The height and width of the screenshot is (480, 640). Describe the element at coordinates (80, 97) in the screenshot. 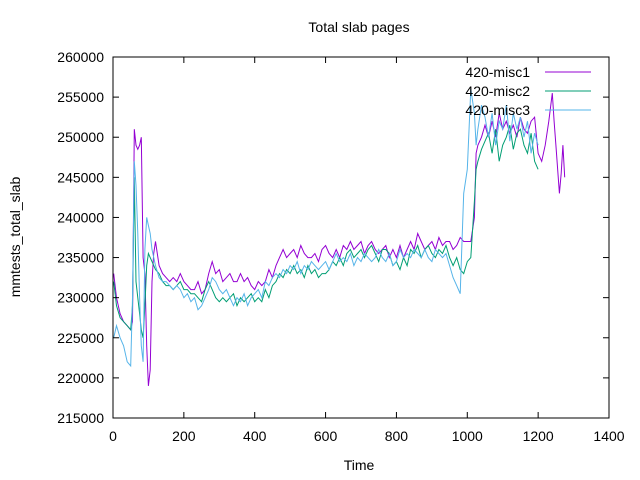

I see `y-tick-label: 255000` at that location.